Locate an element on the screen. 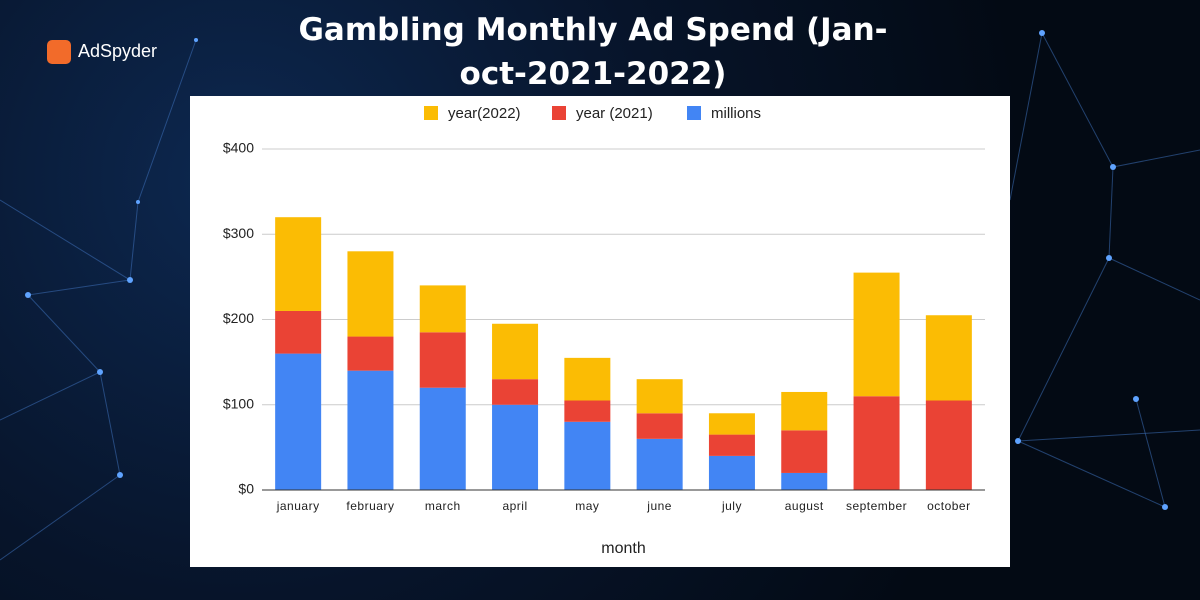 This screenshot has height=600, width=1200. x-tick-label: may is located at coordinates (587, 506).